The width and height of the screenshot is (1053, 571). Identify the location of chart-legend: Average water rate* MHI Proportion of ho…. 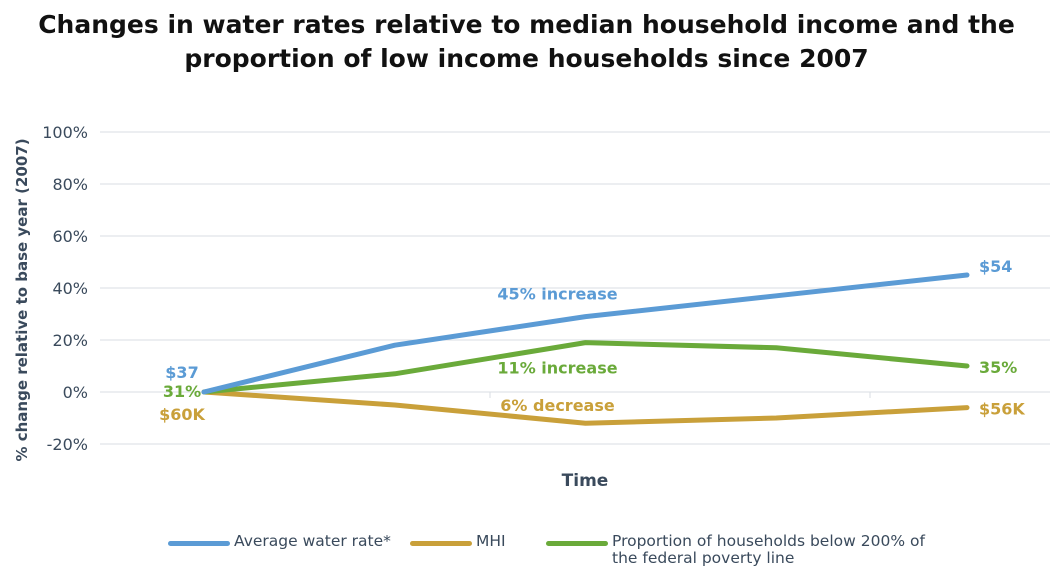
(526, 551).